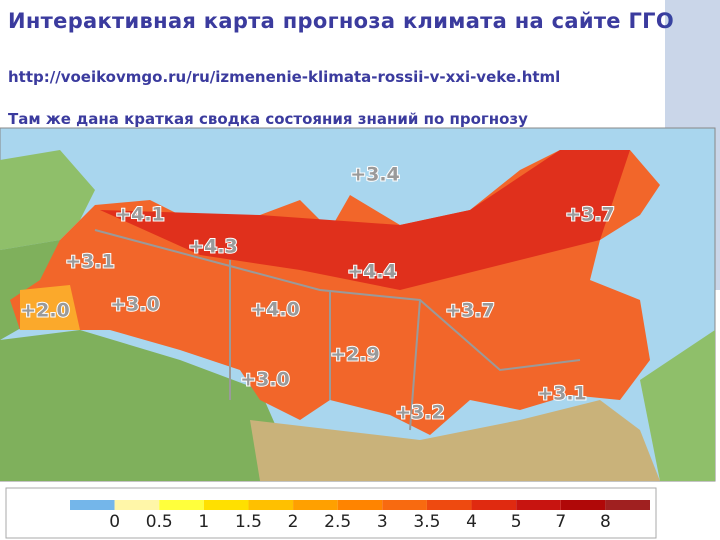 Image resolution: width=720 pixels, height=540 pixels. Describe the element at coordinates (355, 355) in the screenshot. I see `region-label: +2.9` at that location.